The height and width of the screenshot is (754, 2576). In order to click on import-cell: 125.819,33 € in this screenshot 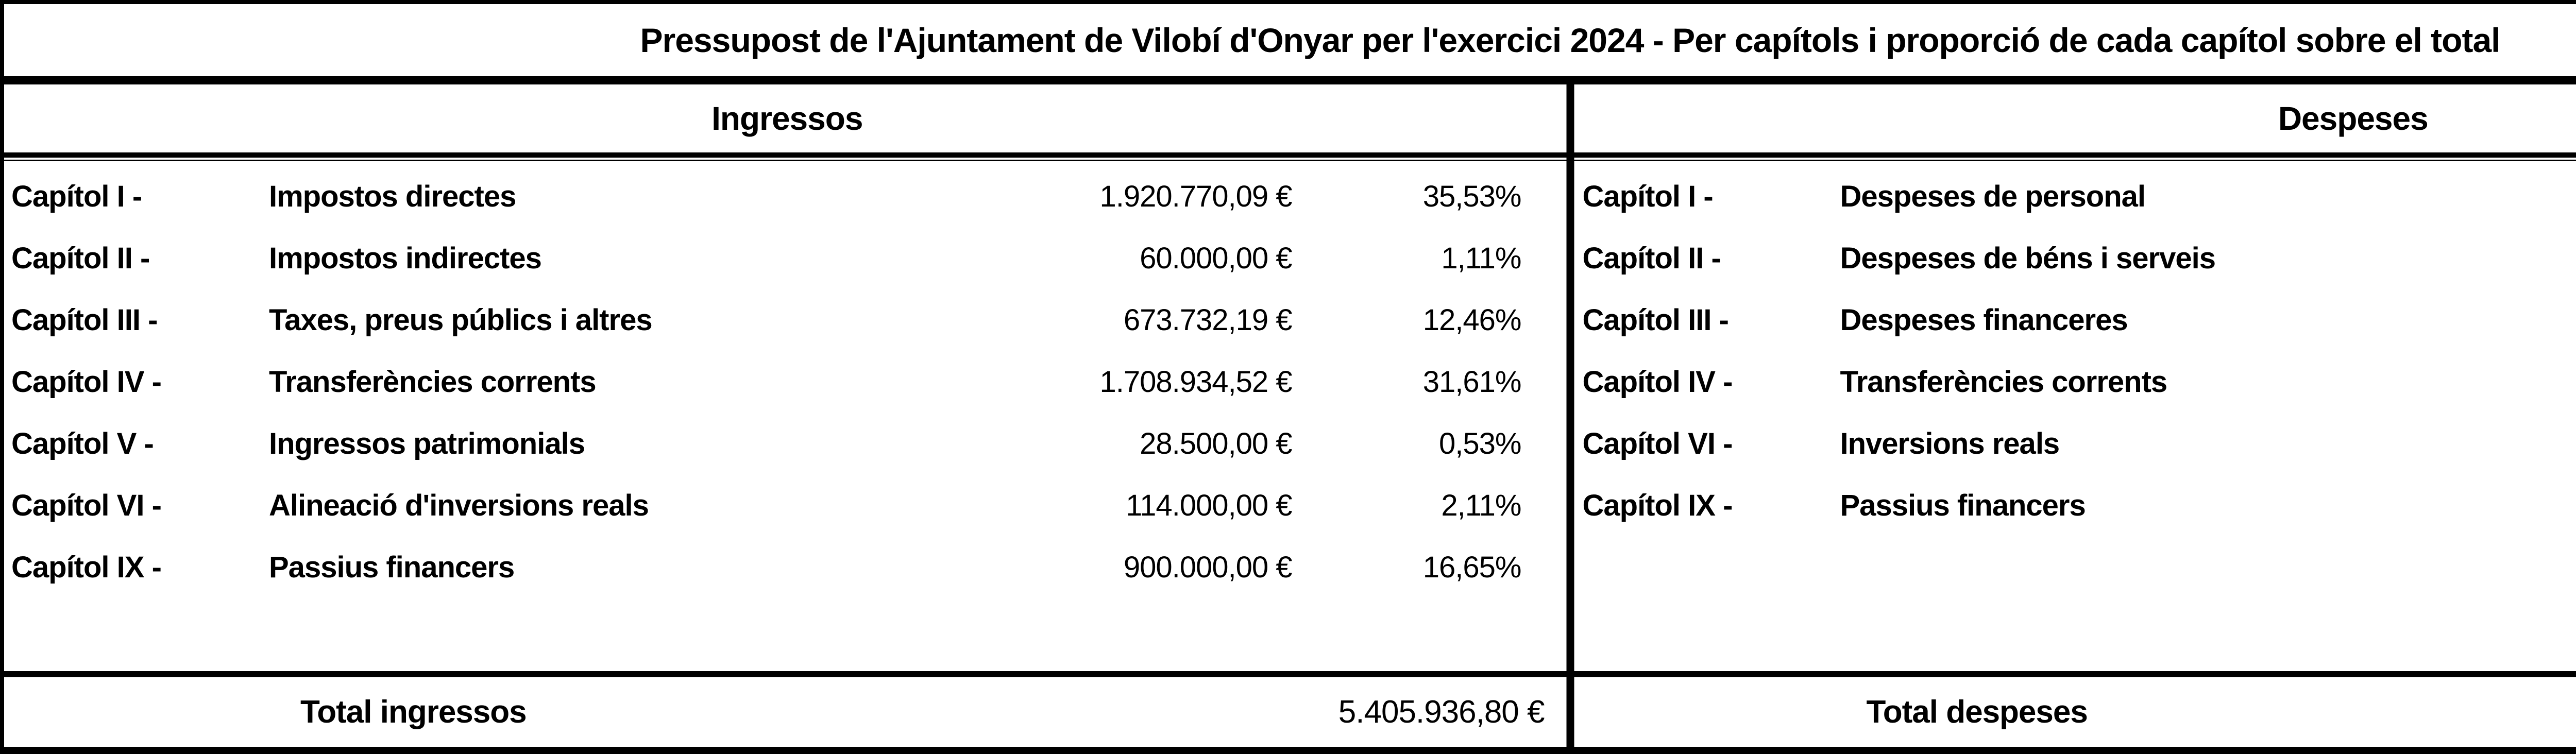, I will do `click(2490, 443)`.